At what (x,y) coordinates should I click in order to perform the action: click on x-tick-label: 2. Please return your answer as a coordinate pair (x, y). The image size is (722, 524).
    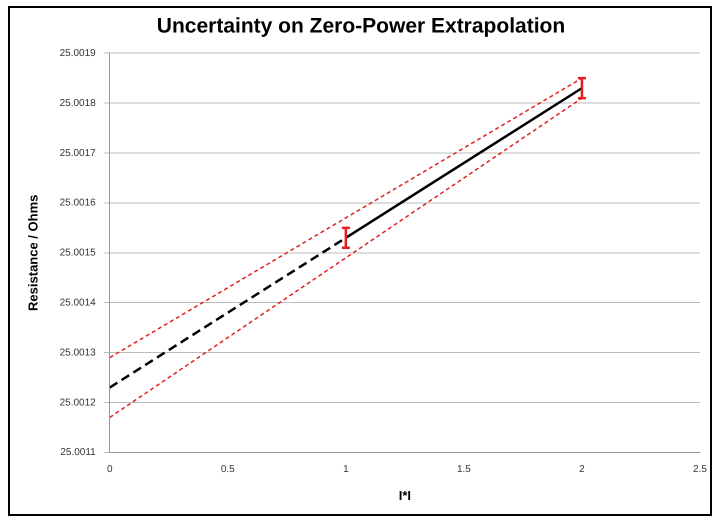
    Looking at the image, I should click on (582, 470).